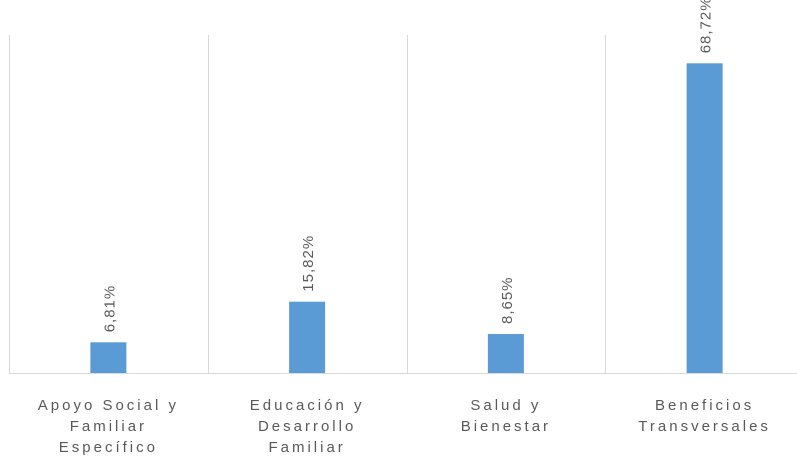  Describe the element at coordinates (108, 405) in the screenshot. I see `category-label-line: Apoyo Social y` at that location.